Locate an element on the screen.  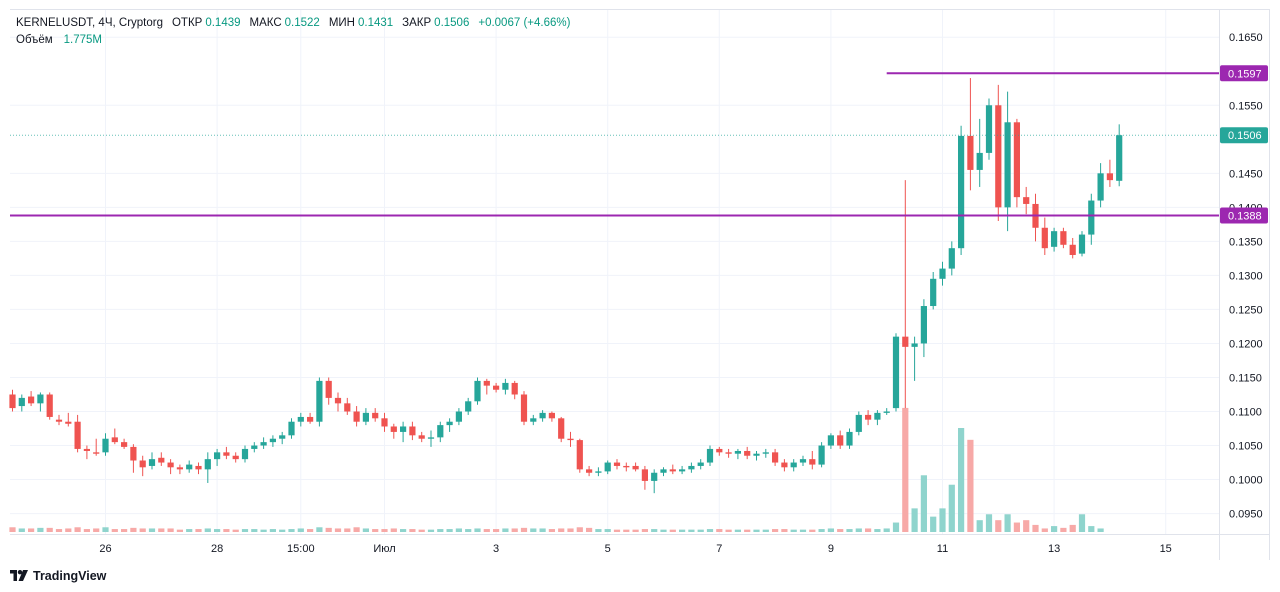
time-tick-label: 15:00 is located at coordinates (301, 549).